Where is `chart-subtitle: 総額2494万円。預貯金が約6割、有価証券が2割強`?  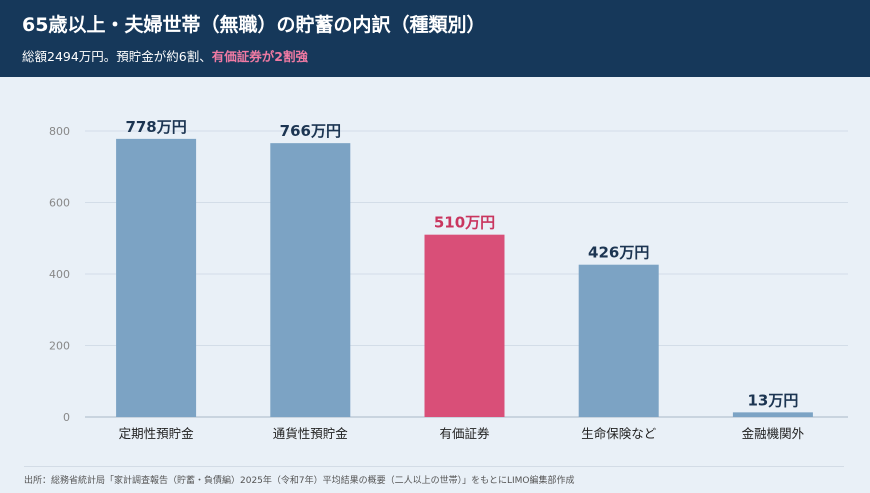 chart-subtitle: 総額2494万円。預貯金が約6割、有価証券が2割強 is located at coordinates (165, 55).